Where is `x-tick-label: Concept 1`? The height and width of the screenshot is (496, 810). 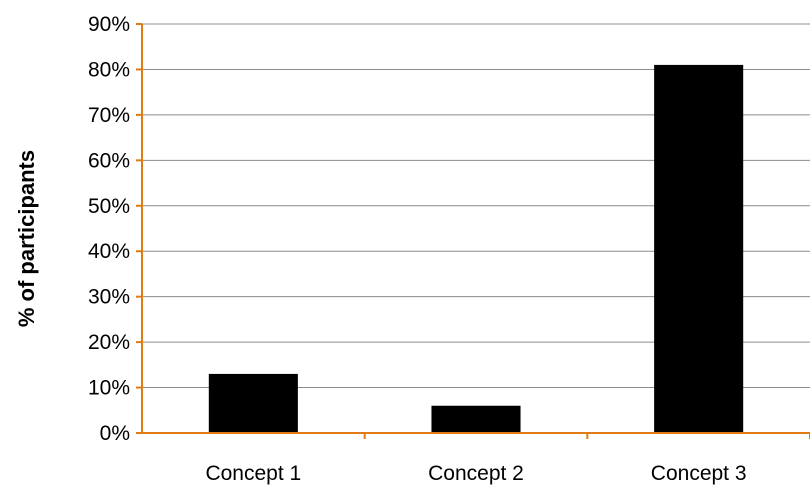
x-tick-label: Concept 1 is located at coordinates (253, 473).